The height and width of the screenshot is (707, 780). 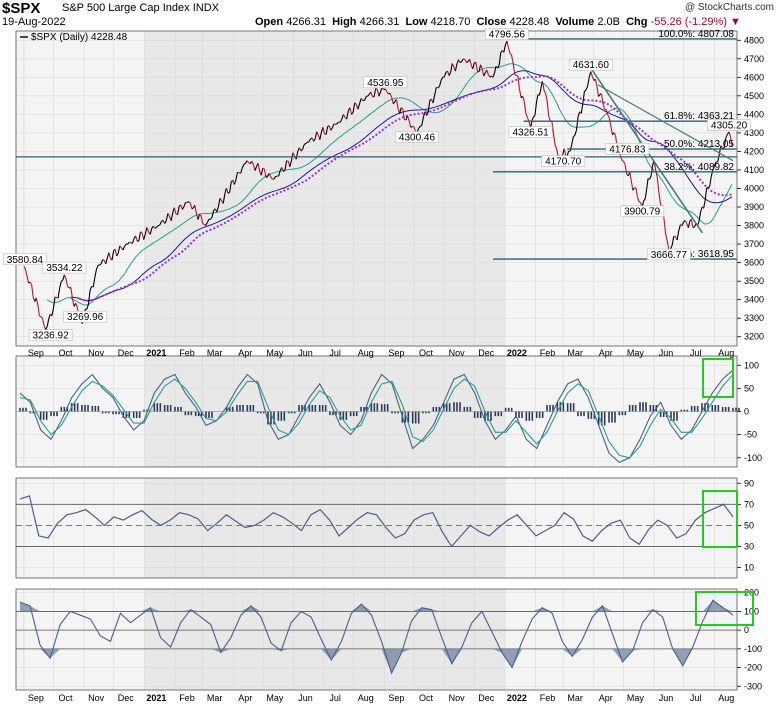 What do you see at coordinates (450, 22) in the screenshot?
I see `low-value: 4218.70` at bounding box center [450, 22].